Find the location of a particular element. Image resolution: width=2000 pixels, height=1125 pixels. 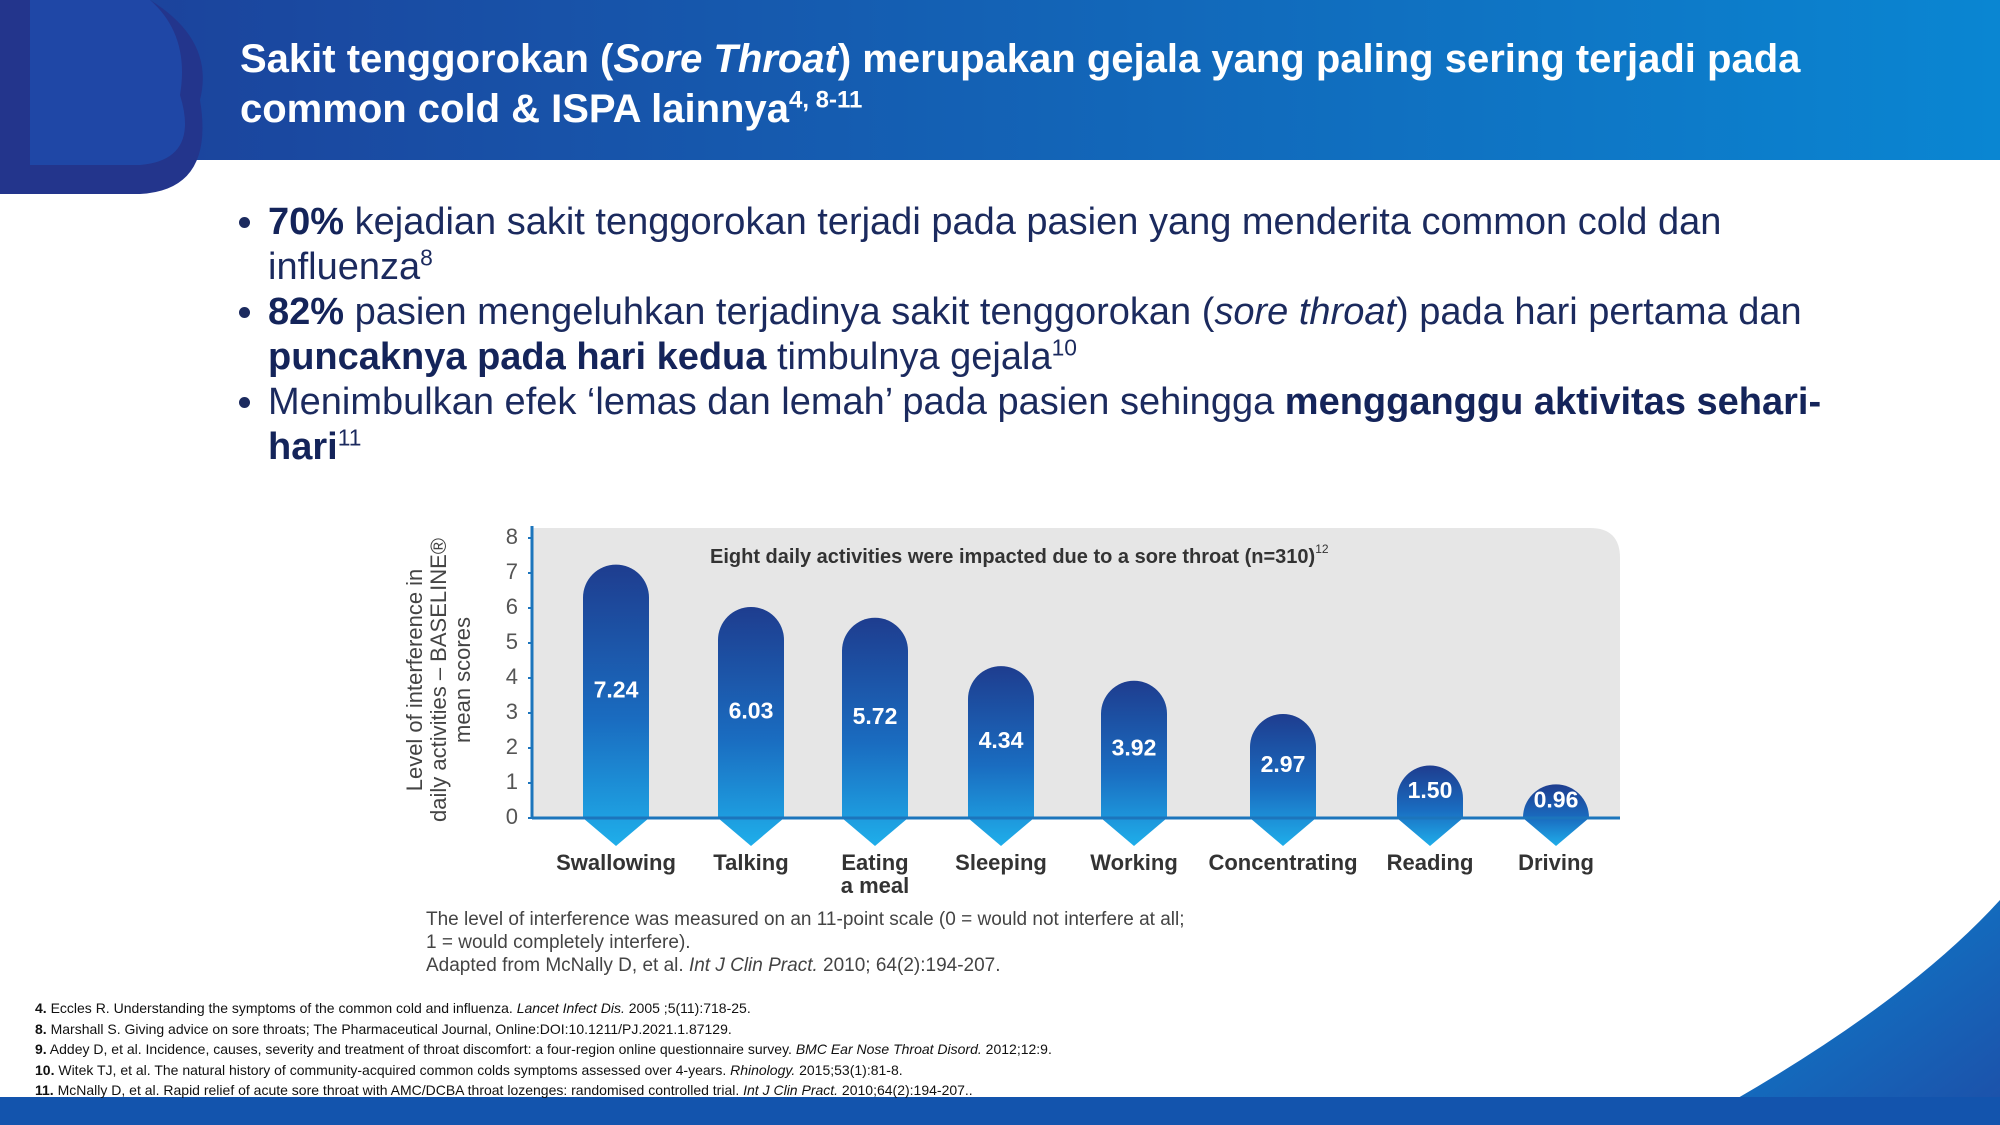

text-run: 2005 ;5(11):718-25. is located at coordinates (687, 1008).